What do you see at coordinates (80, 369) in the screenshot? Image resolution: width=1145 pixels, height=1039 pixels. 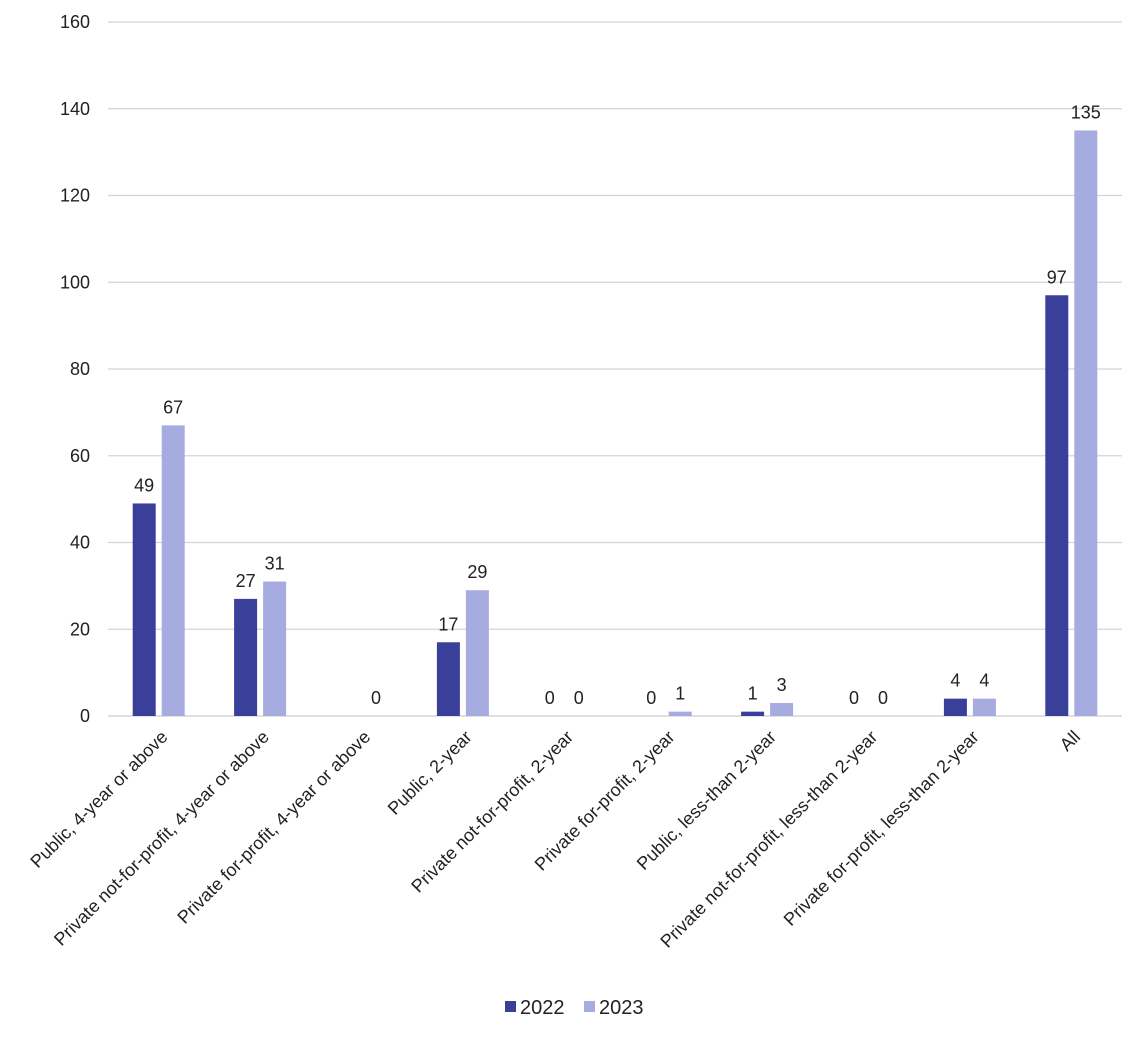 I see `y-tick-label: 80` at bounding box center [80, 369].